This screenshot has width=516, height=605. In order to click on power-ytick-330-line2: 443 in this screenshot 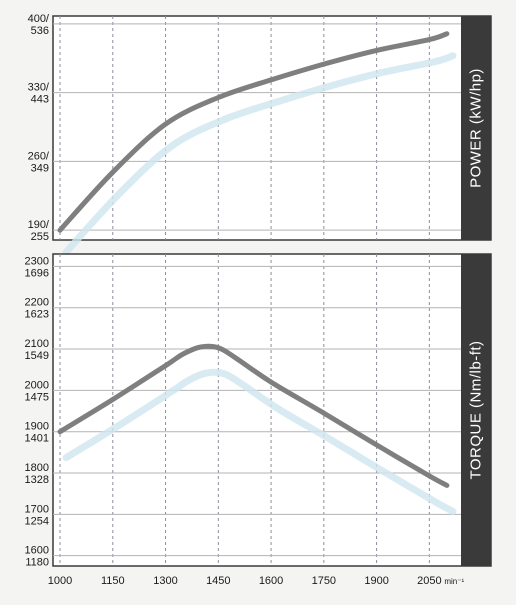, I will do `click(40, 100)`.